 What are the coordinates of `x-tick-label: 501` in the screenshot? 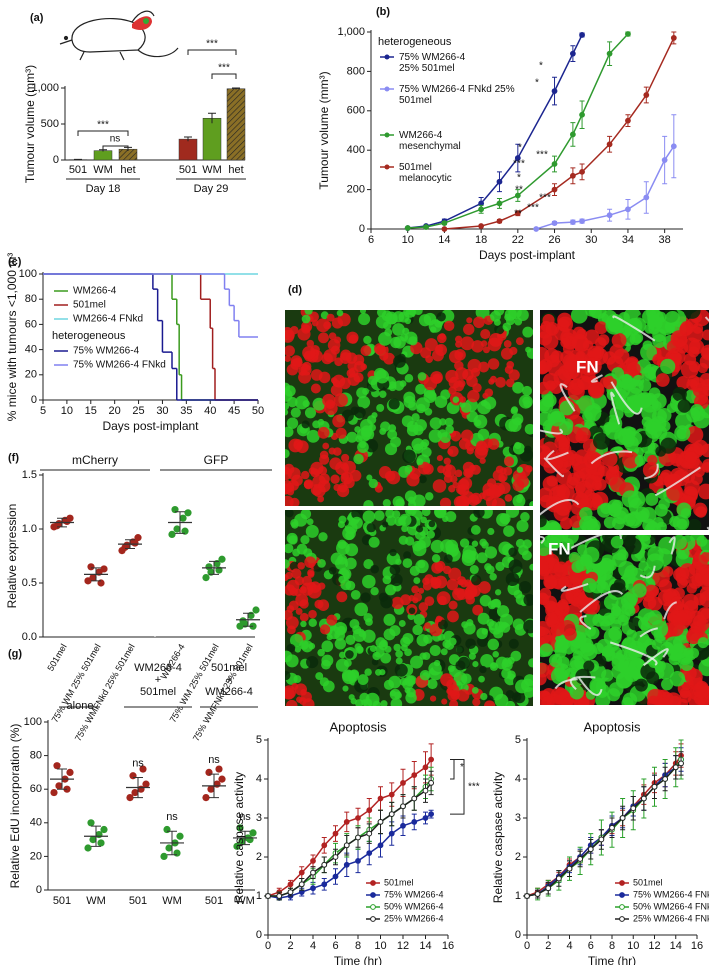 It's located at (214, 901).